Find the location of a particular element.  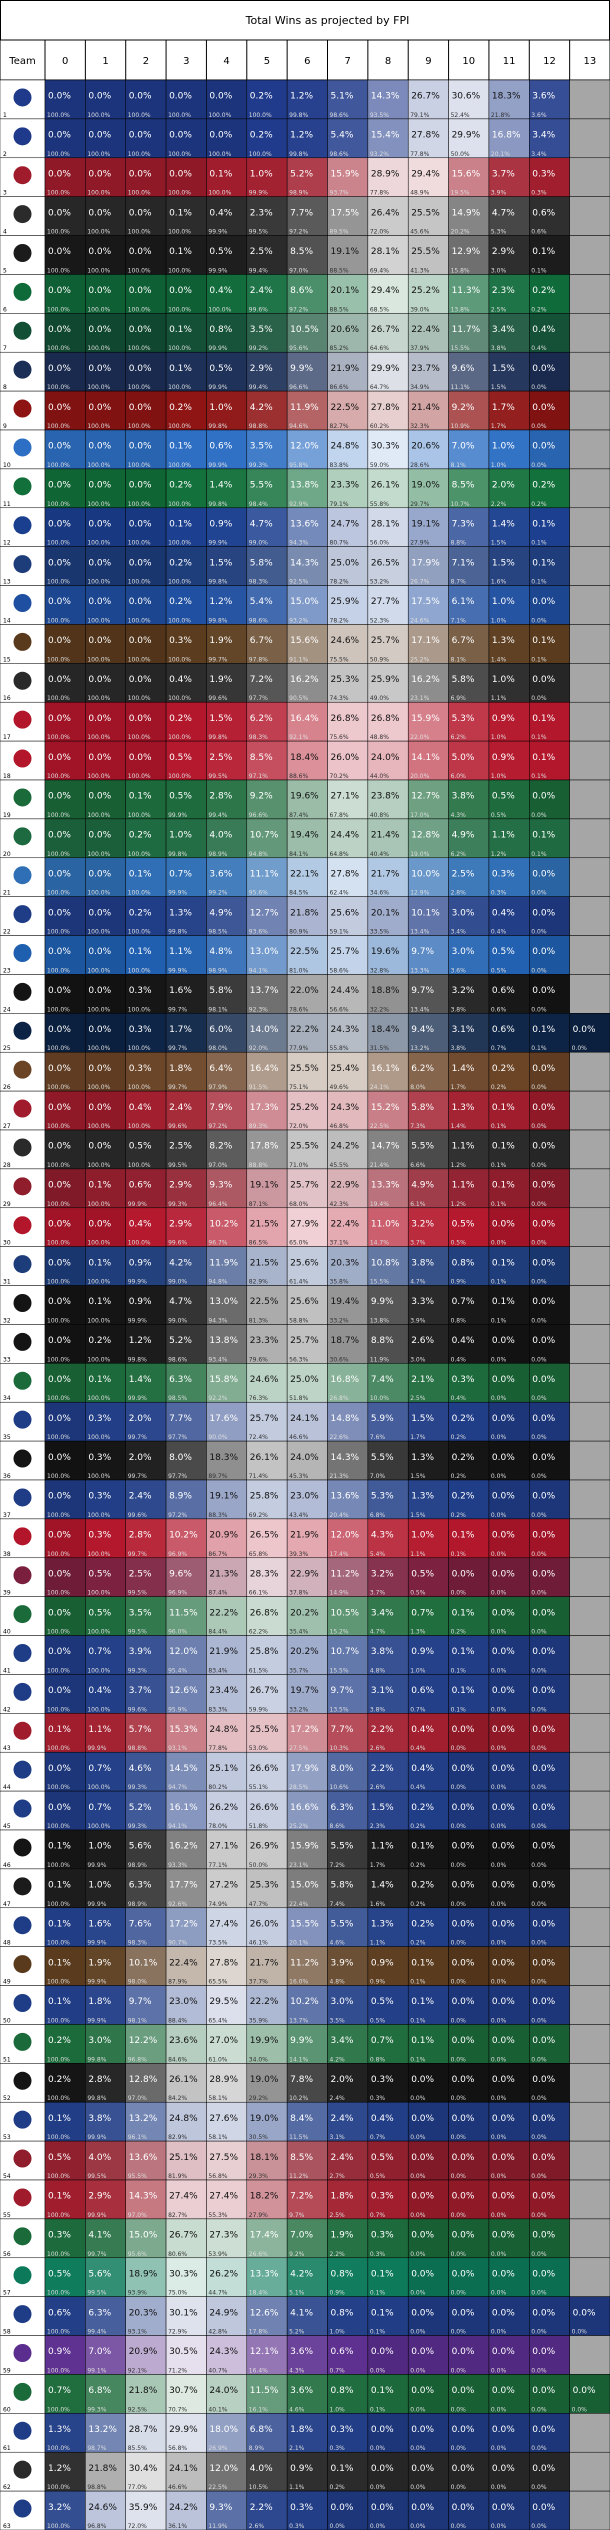

win-probability: 1.6% is located at coordinates (99, 1924).